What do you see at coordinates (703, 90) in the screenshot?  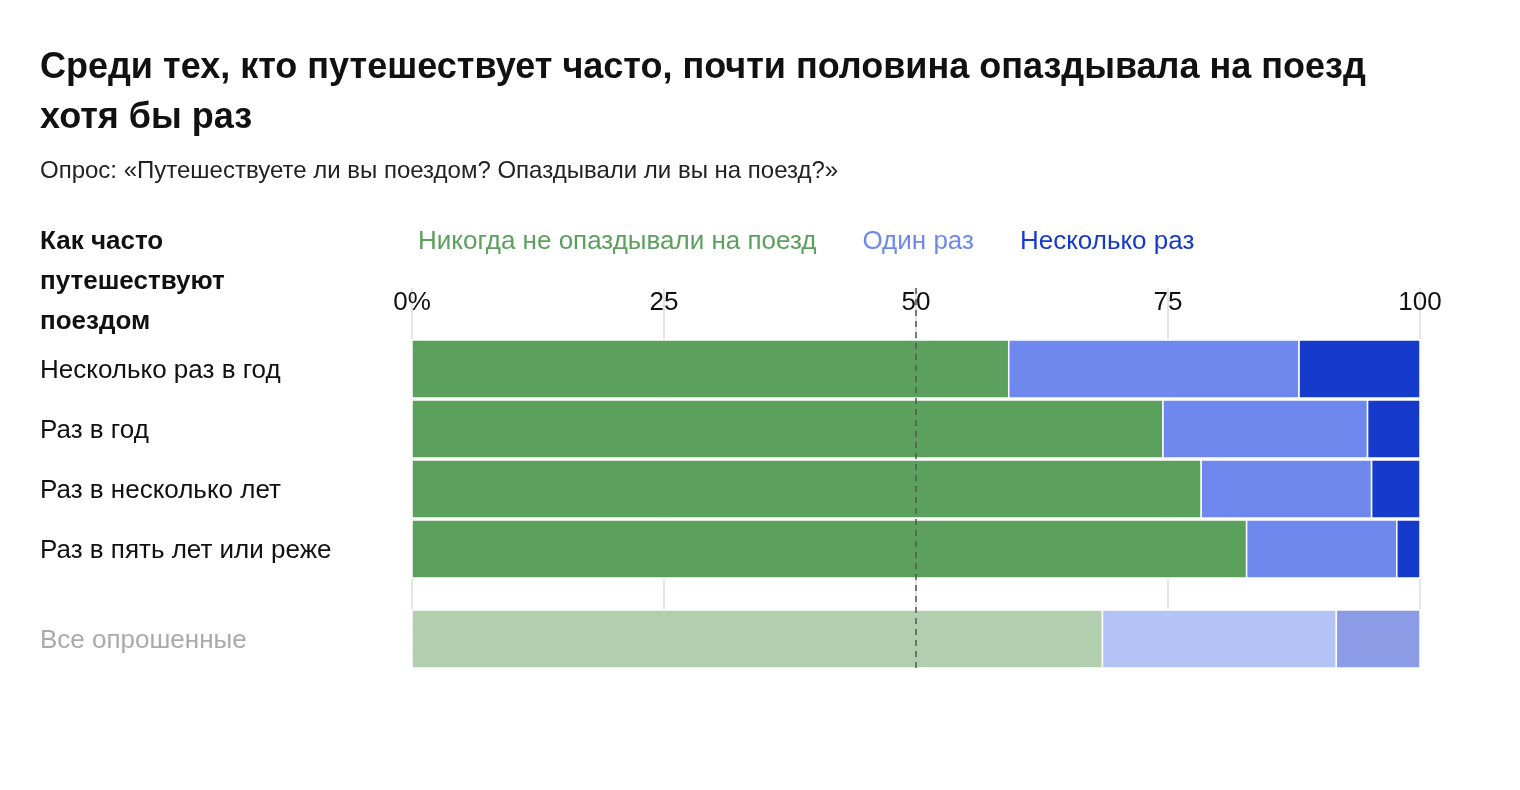 I see `chart-title: Среди тех, кто путешествует часто, почти половина опаздывала на поезд хотя бы раз` at bounding box center [703, 90].